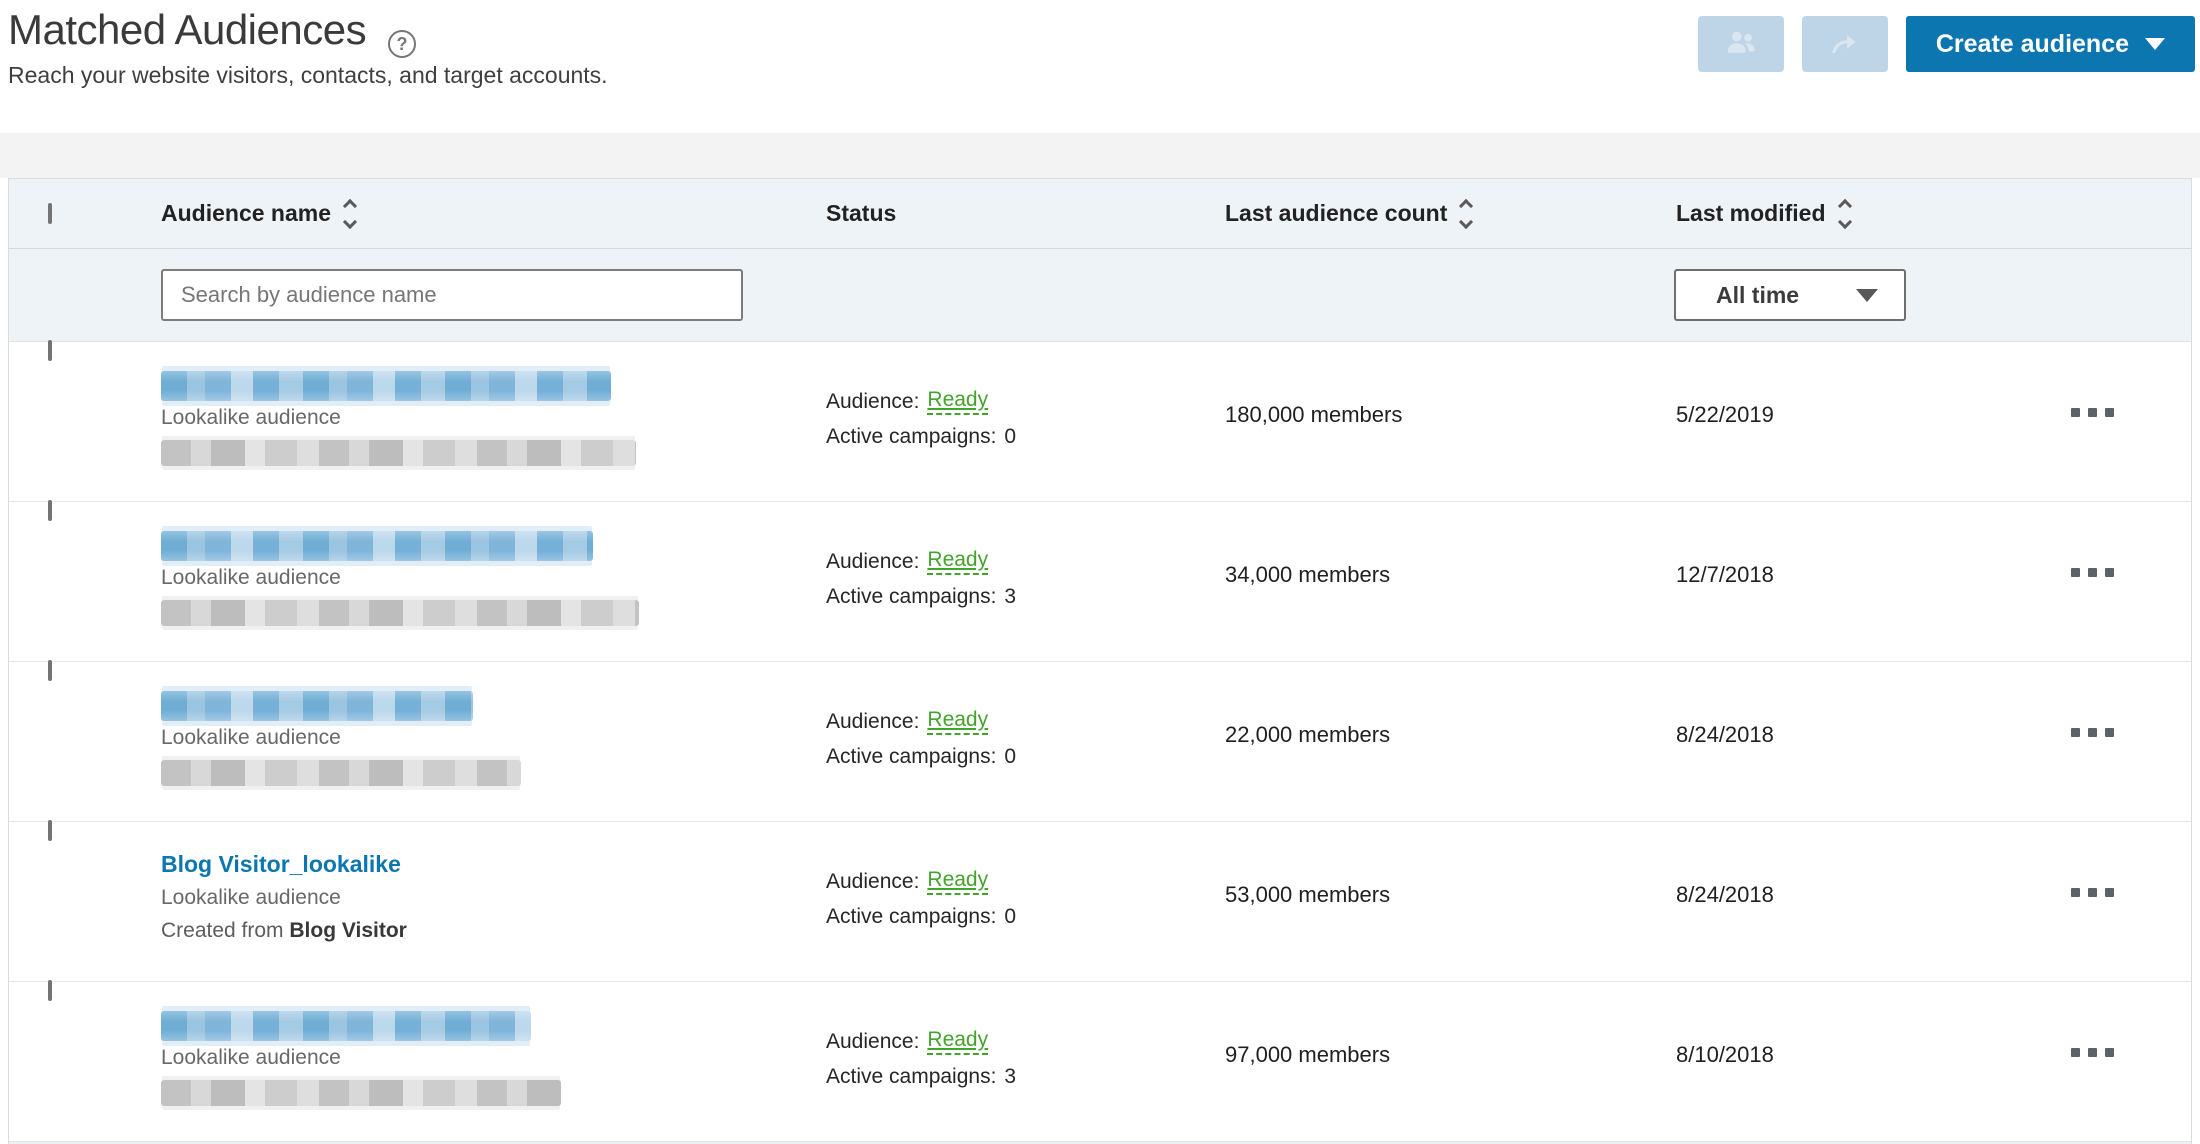 This screenshot has height=1144, width=2200. What do you see at coordinates (469, 213) in the screenshot?
I see `column-header-audience-name: Audience name` at bounding box center [469, 213].